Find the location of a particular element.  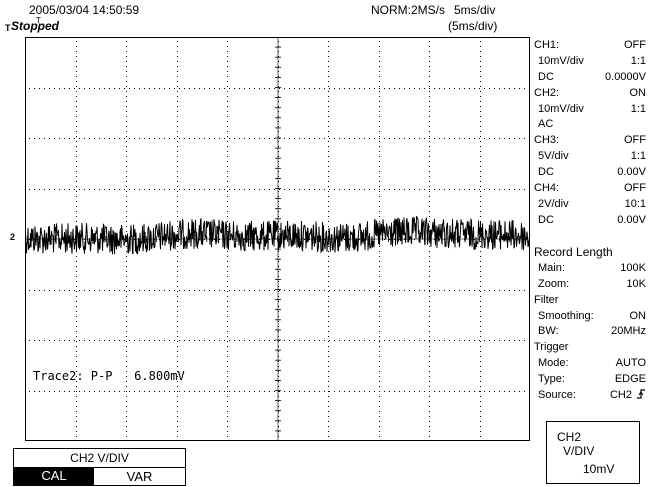

measurement-value: 6.800mV is located at coordinates (159, 376).